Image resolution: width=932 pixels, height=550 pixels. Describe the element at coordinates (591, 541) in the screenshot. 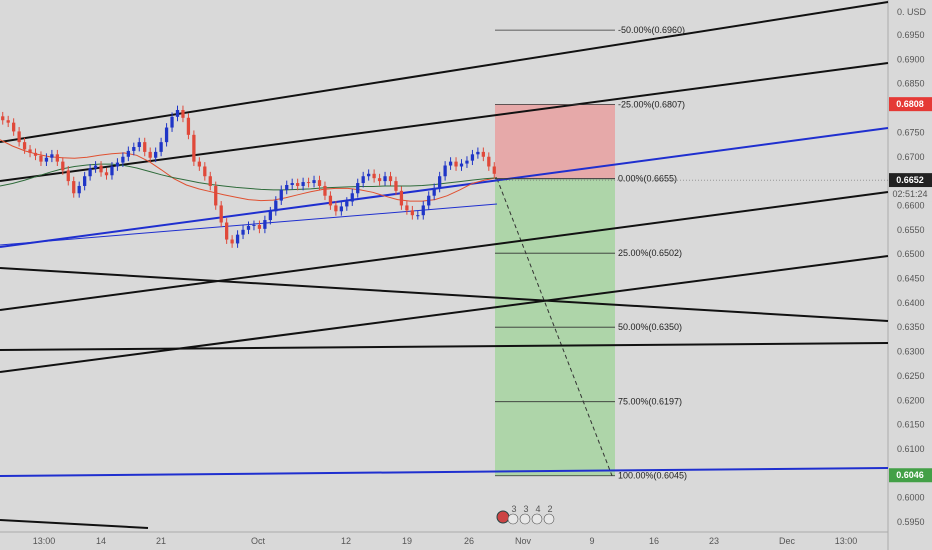

I see `x-tick-label: 9` at that location.